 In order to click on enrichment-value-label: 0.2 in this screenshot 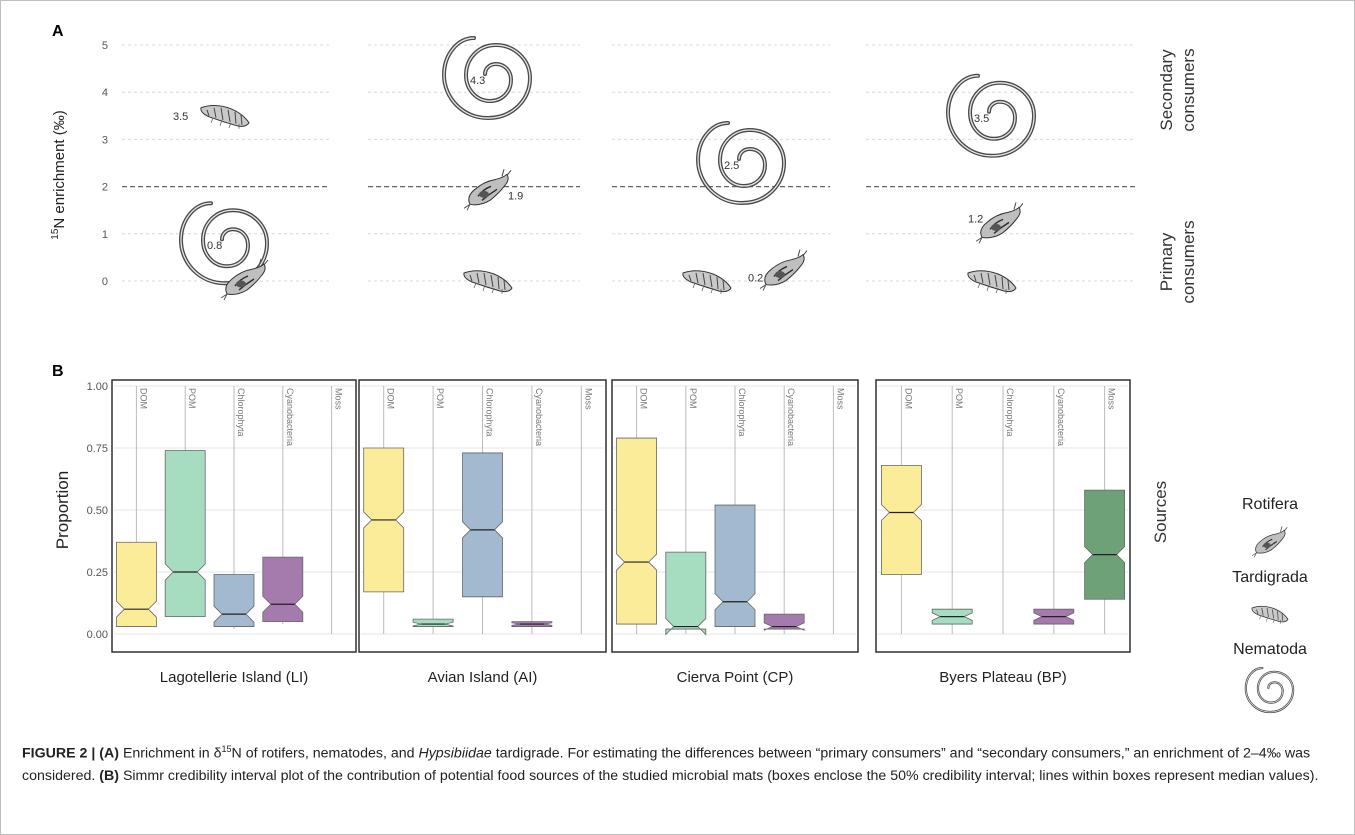, I will do `click(755, 279)`.